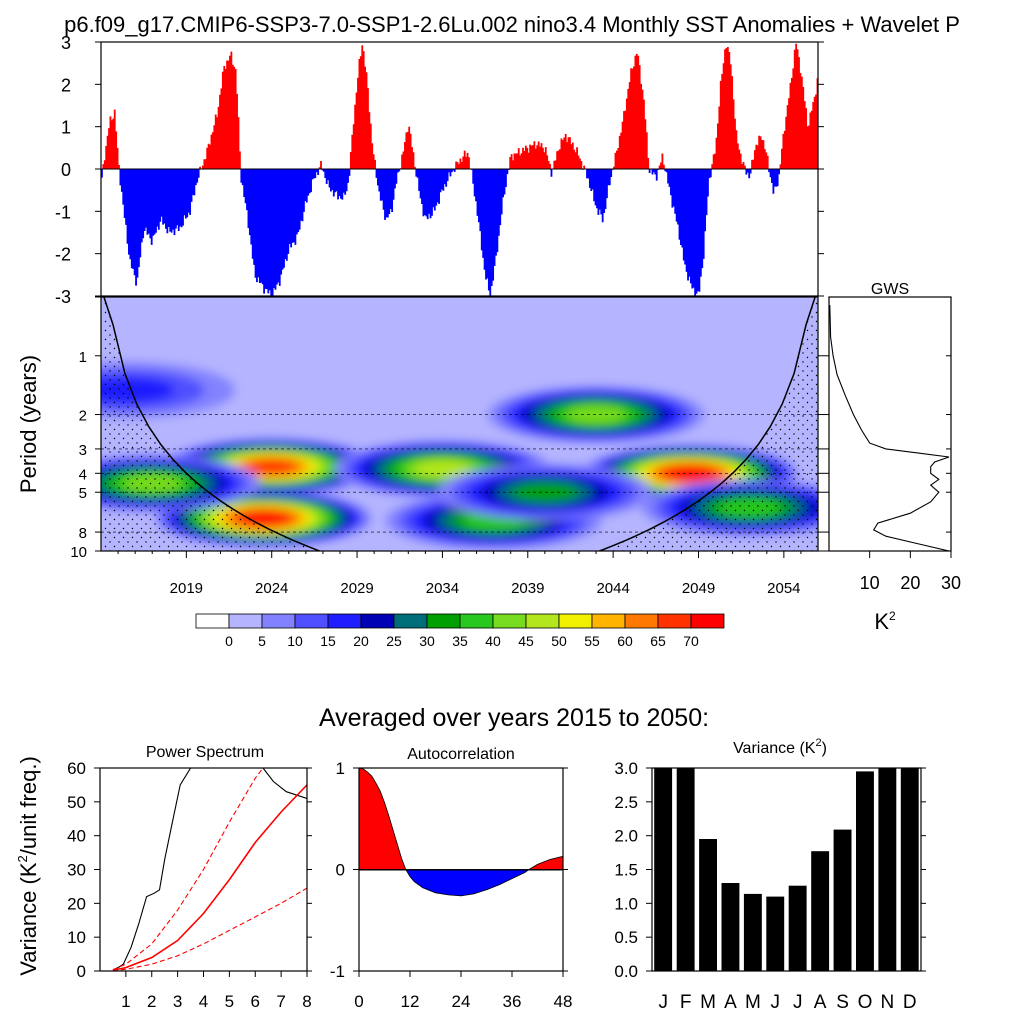  I want to click on gws-frame, so click(890, 424).